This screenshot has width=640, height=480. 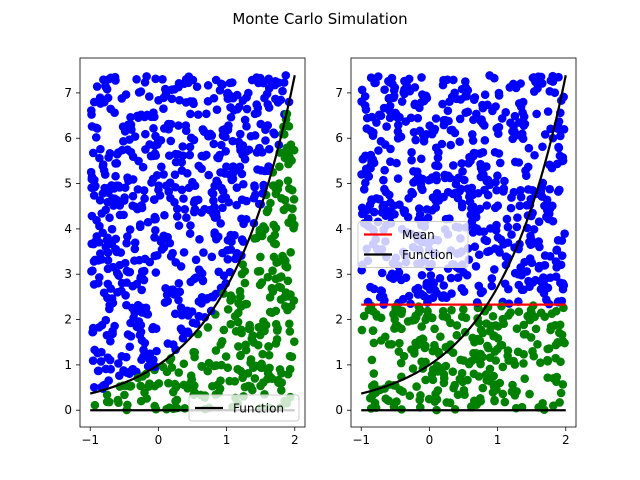 I want to click on right-x-tick-label: 0, so click(x=430, y=440).